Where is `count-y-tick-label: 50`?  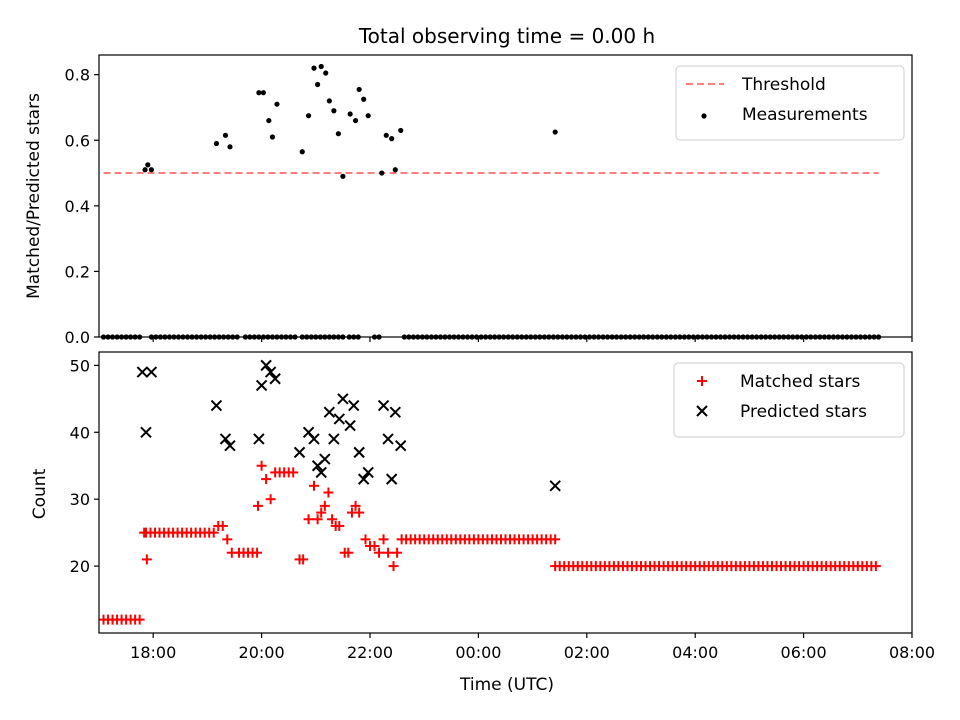 count-y-tick-label: 50 is located at coordinates (80, 365).